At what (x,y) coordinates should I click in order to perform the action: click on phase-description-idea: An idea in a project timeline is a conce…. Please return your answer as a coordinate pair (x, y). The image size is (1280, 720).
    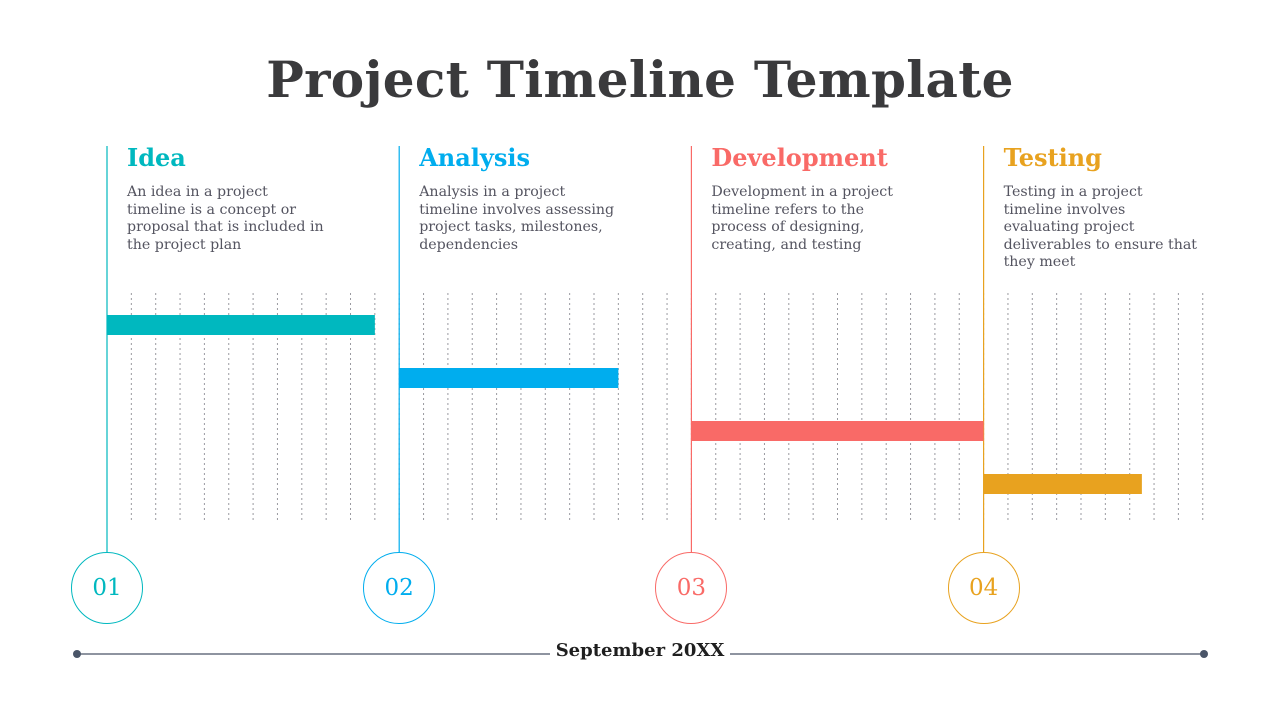
    Looking at the image, I should click on (225, 218).